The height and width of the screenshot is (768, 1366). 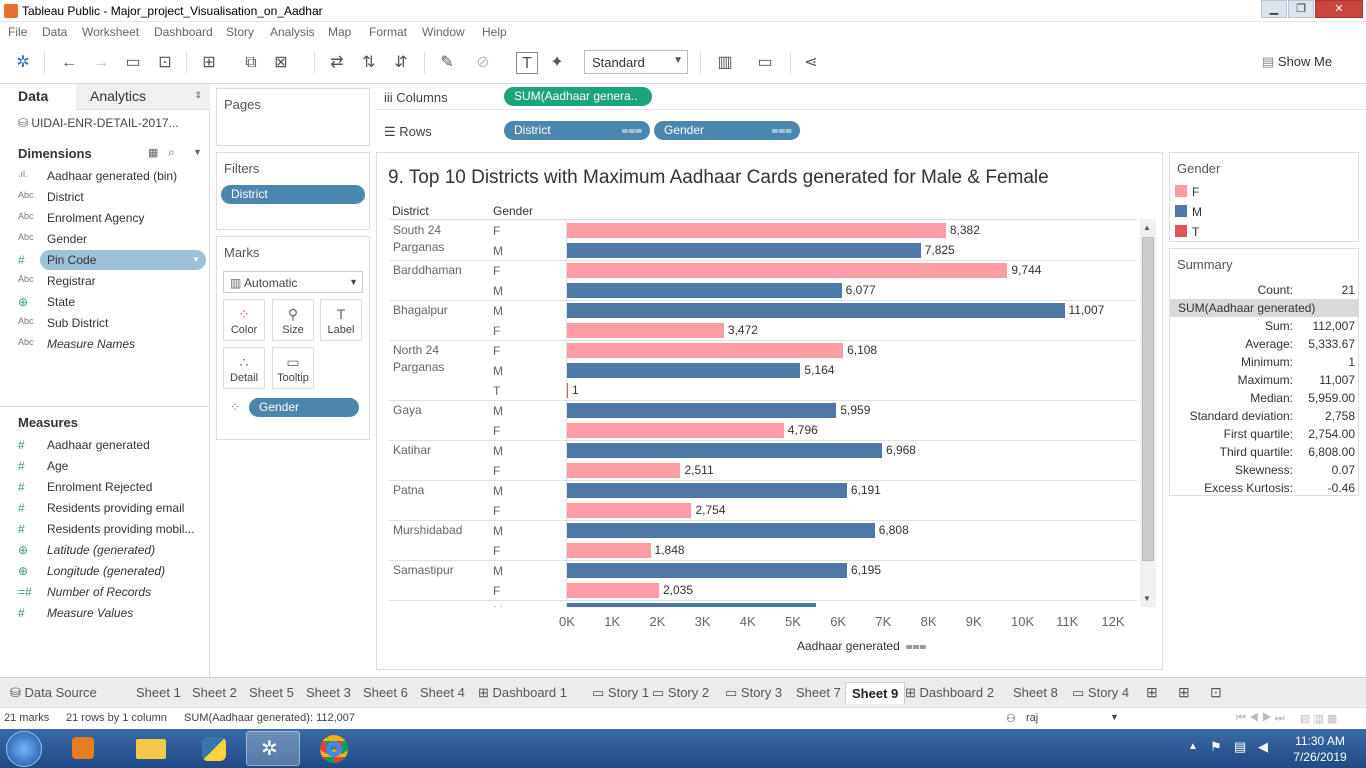 I want to click on show-mark-labels-icon: T, so click(x=527, y=63).